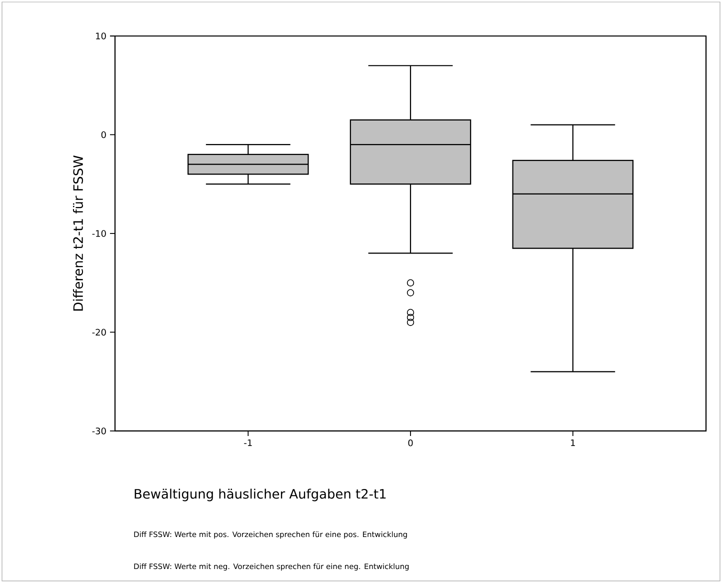 The height and width of the screenshot is (583, 722). What do you see at coordinates (101, 36) in the screenshot?
I see `y-tick-label: 10` at bounding box center [101, 36].